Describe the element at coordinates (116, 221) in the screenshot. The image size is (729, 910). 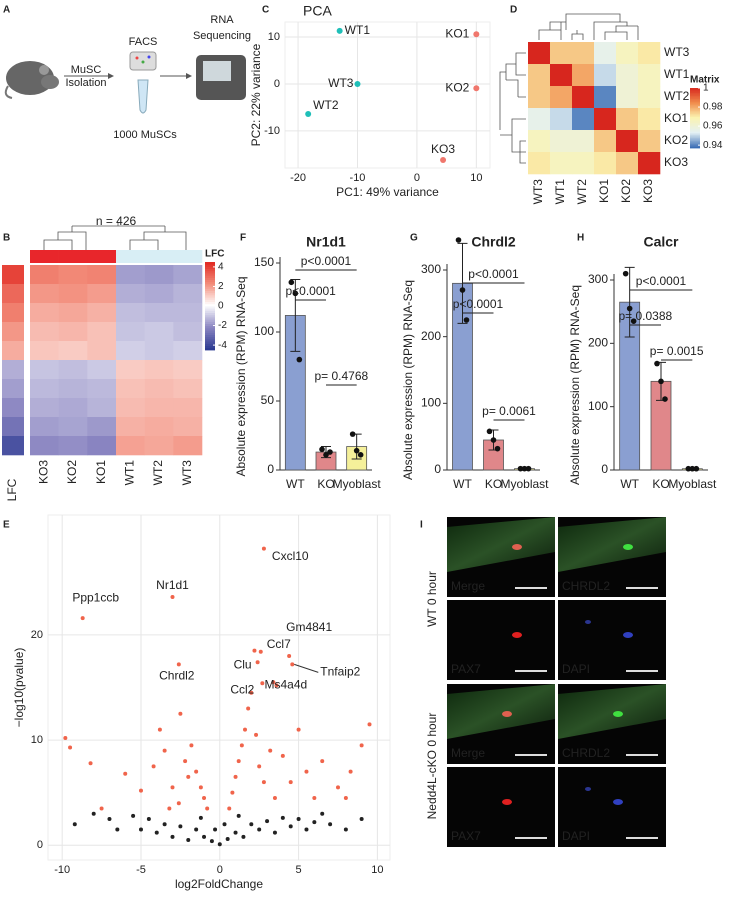
I see `subtitle: n = 426` at that location.